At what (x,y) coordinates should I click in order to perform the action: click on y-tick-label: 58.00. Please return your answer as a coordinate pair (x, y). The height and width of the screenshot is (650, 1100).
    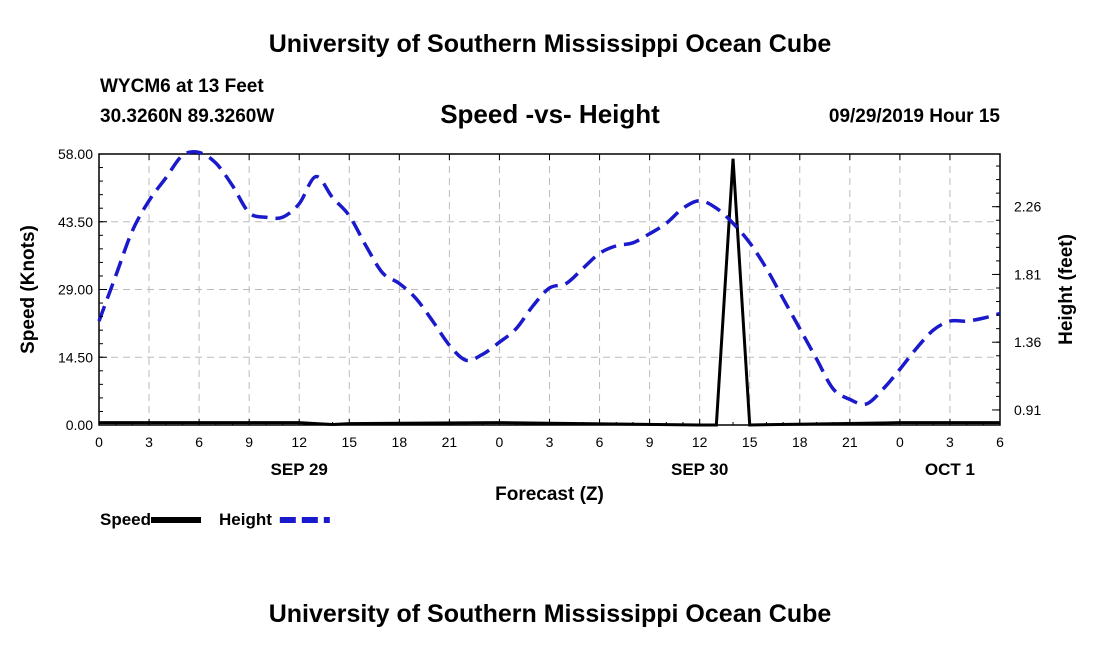
    Looking at the image, I should click on (75, 154).